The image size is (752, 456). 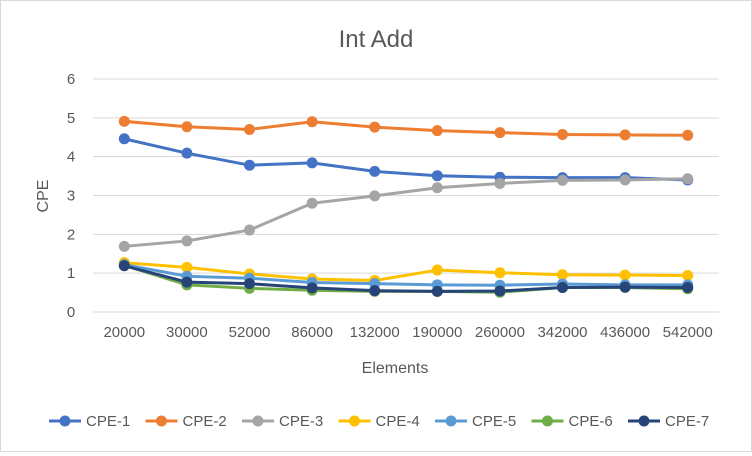 What do you see at coordinates (124, 332) in the screenshot?
I see `x-tick-label: 20000` at bounding box center [124, 332].